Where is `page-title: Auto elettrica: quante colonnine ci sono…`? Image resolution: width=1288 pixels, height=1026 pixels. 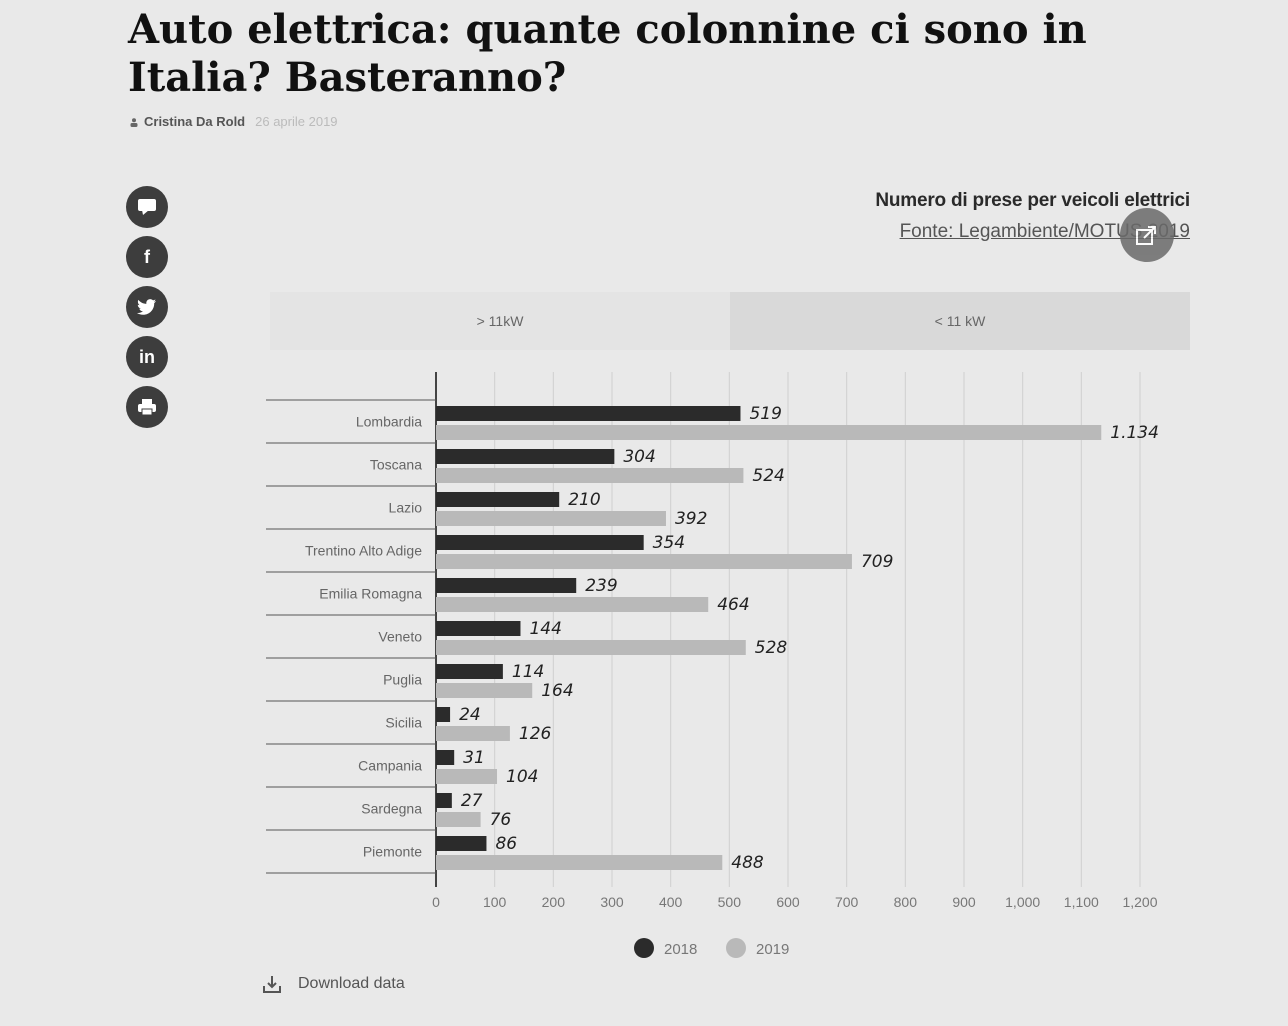
page-title: Auto elettrica: quante colonnine ci sono… is located at coordinates (607, 53).